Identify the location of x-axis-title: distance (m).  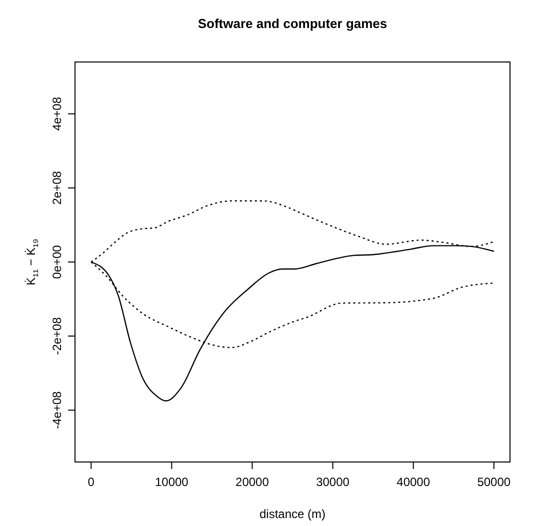
(292, 514).